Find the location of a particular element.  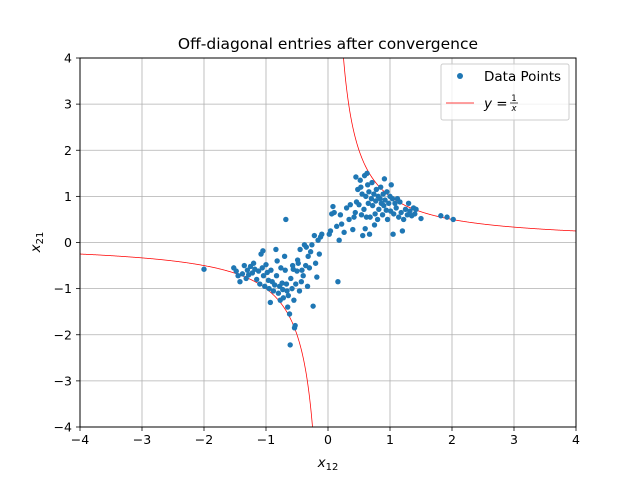

reciprocal-curve-branch is located at coordinates (196, 340).